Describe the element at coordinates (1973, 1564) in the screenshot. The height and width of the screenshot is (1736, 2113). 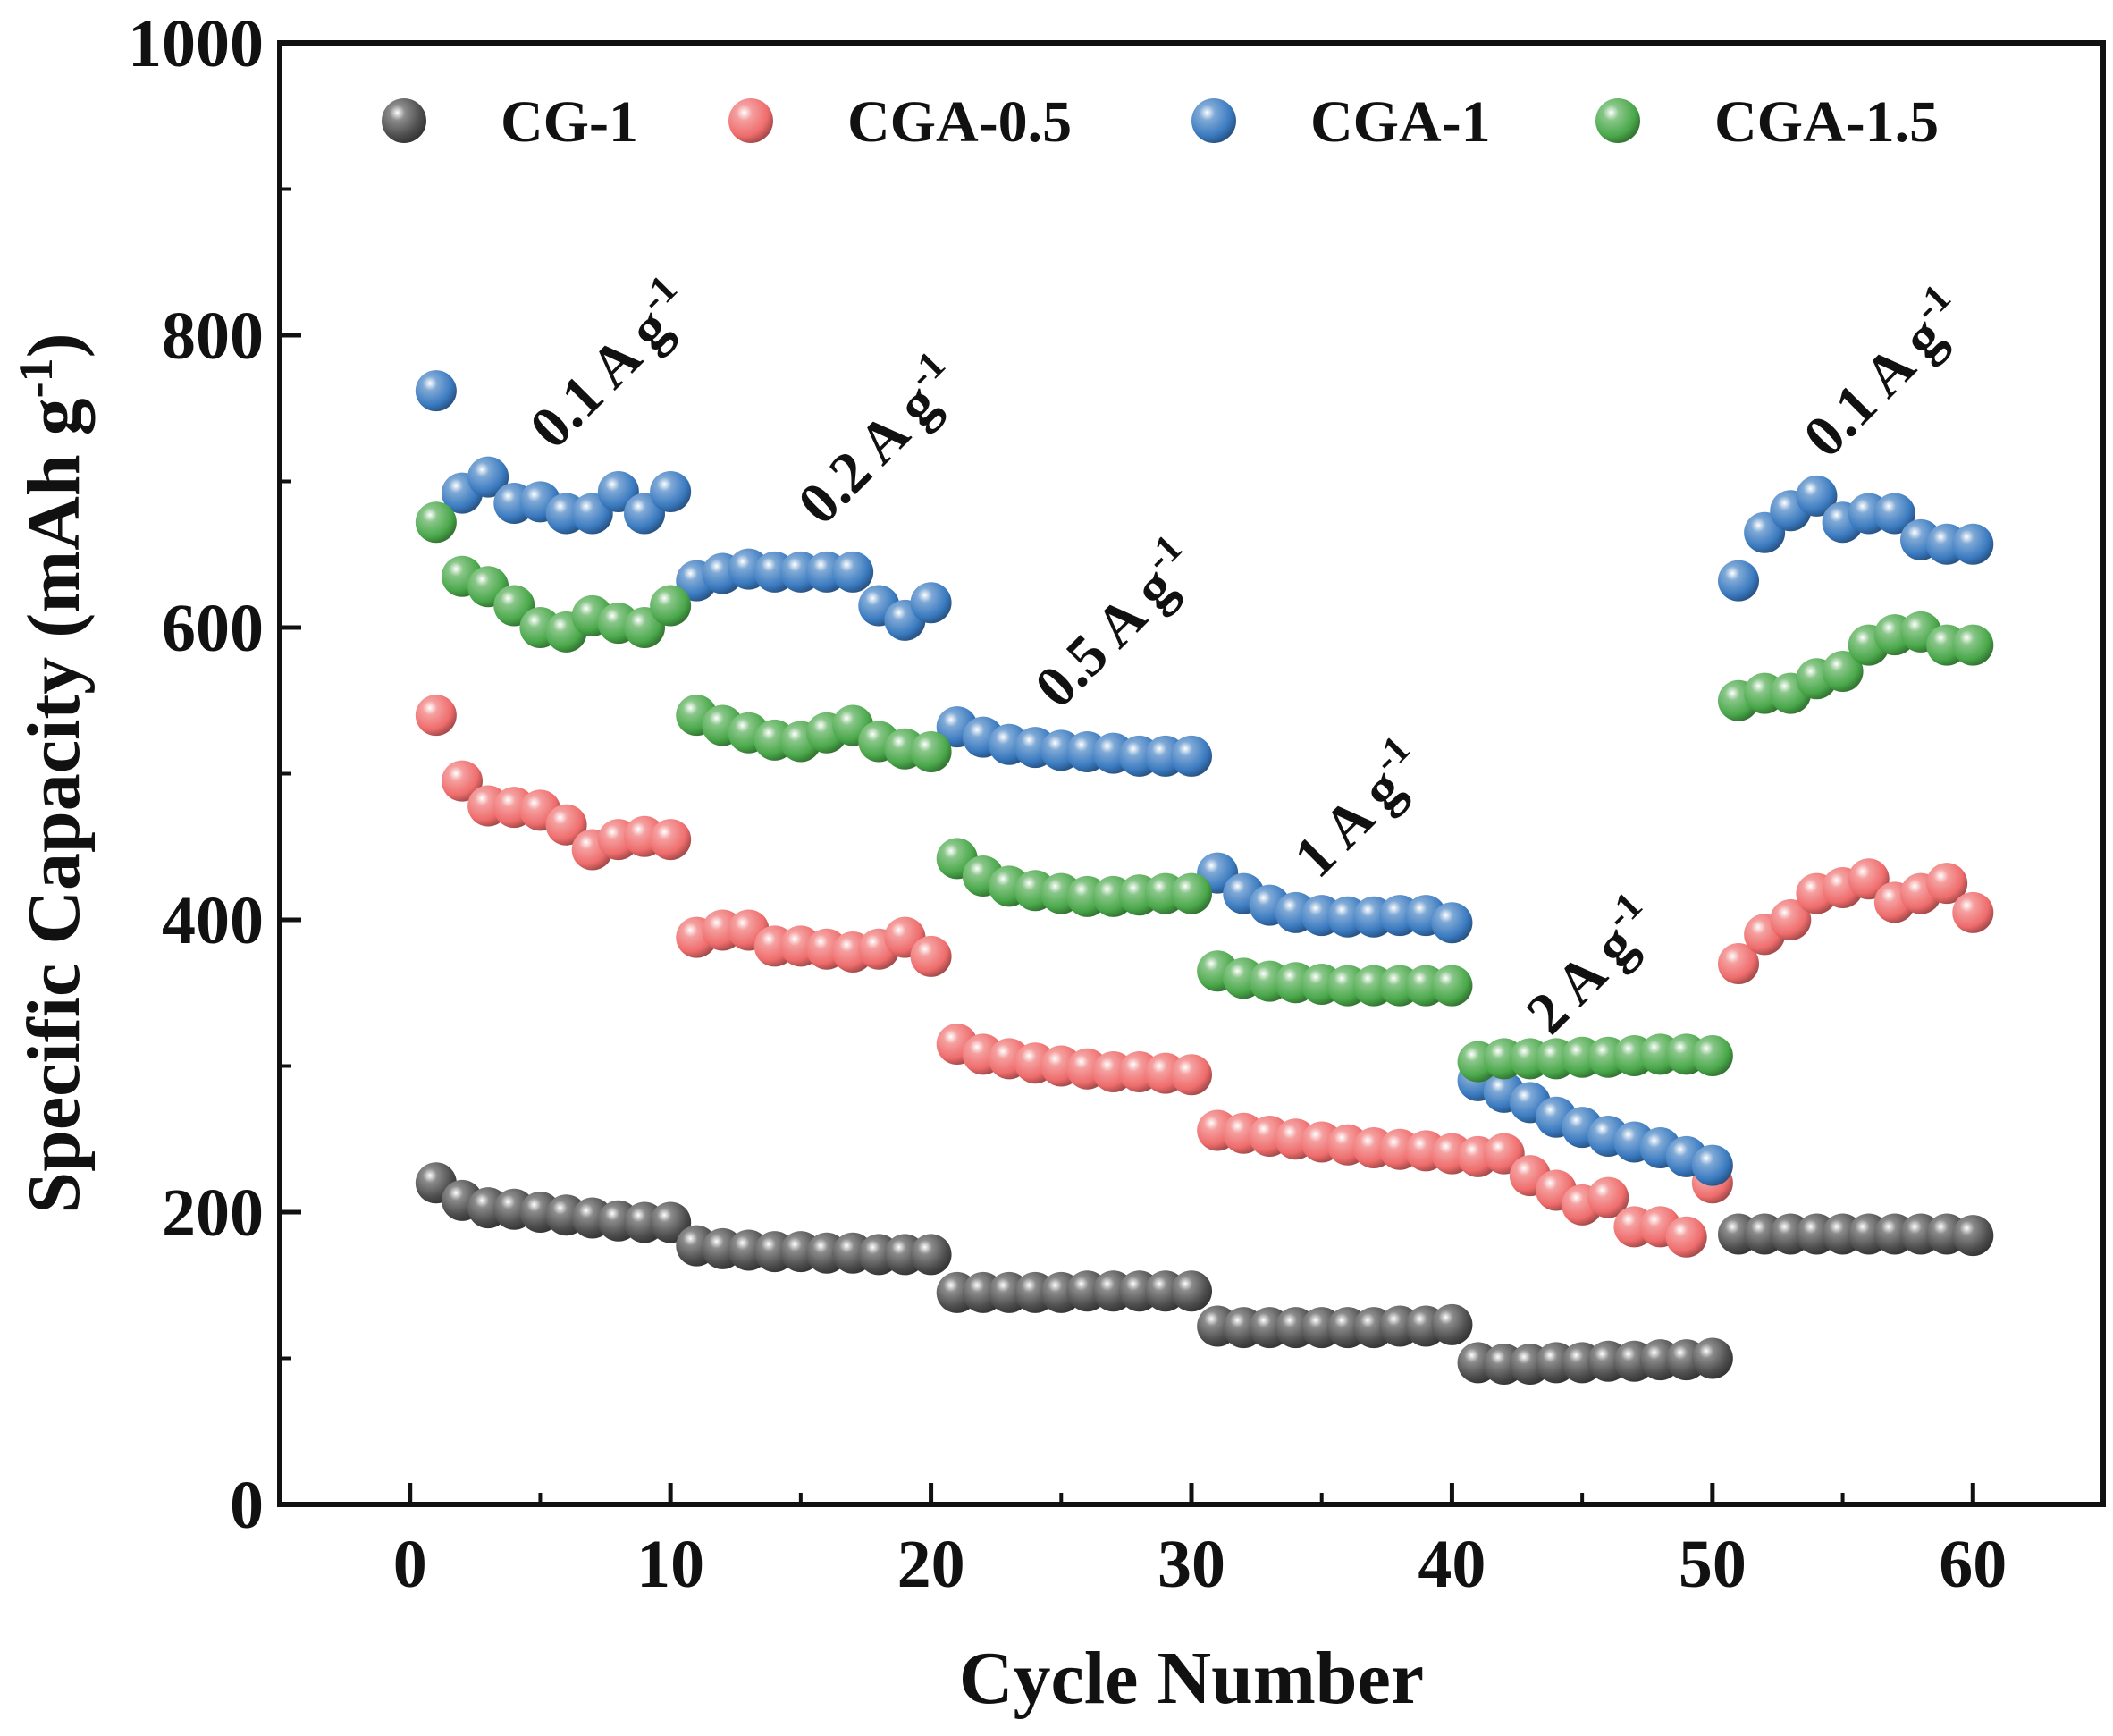
I see `x-tick-label: 60` at that location.